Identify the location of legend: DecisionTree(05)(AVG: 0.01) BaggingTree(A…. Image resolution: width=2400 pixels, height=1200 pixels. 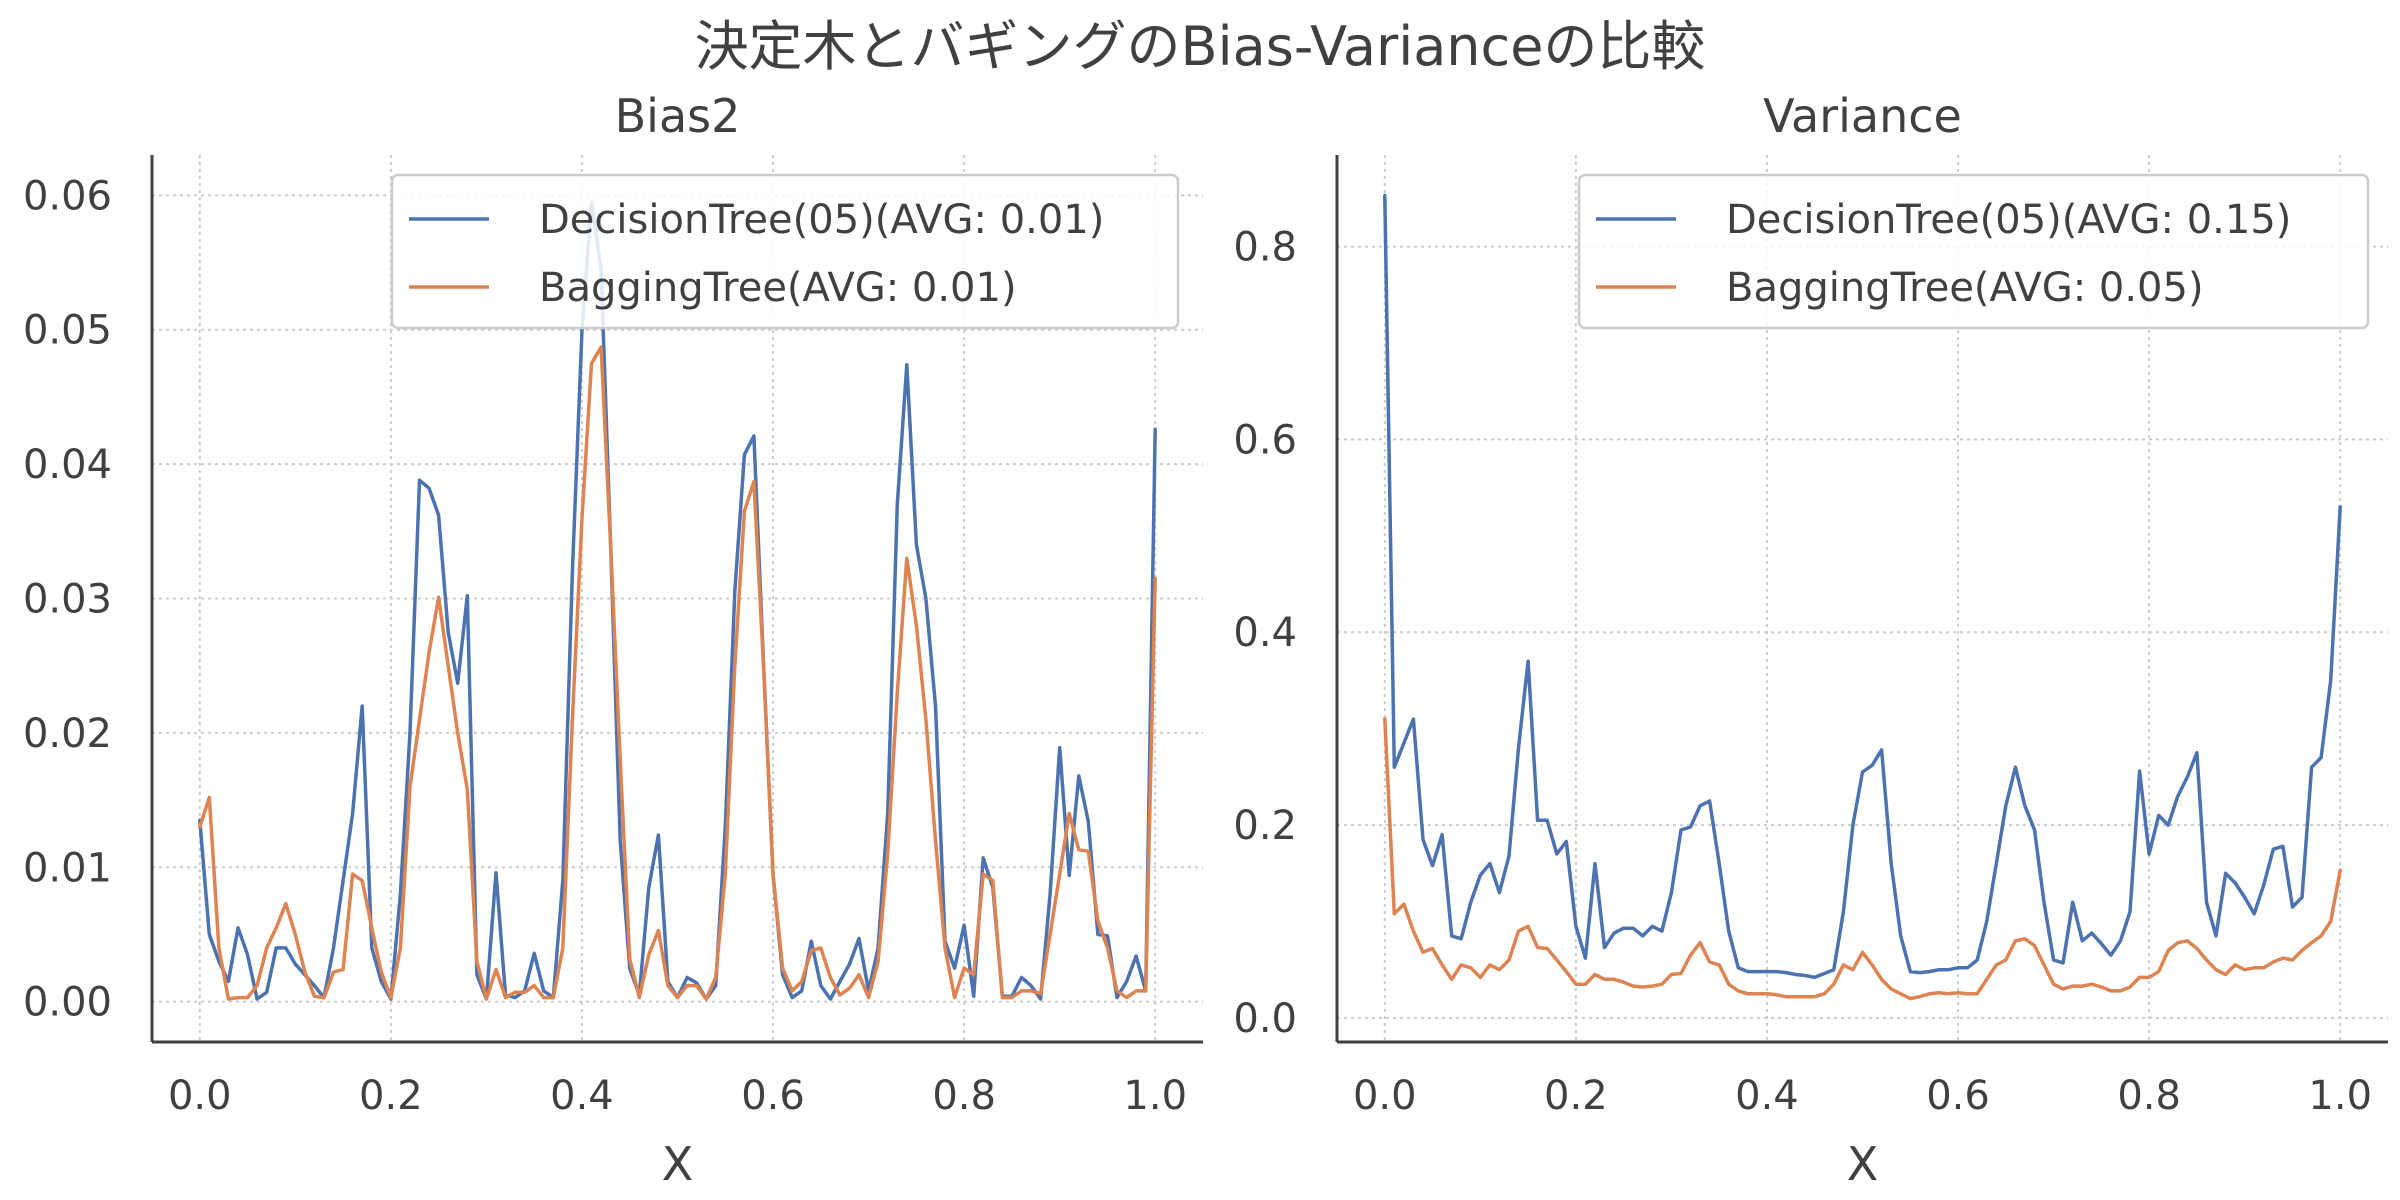
(785, 251).